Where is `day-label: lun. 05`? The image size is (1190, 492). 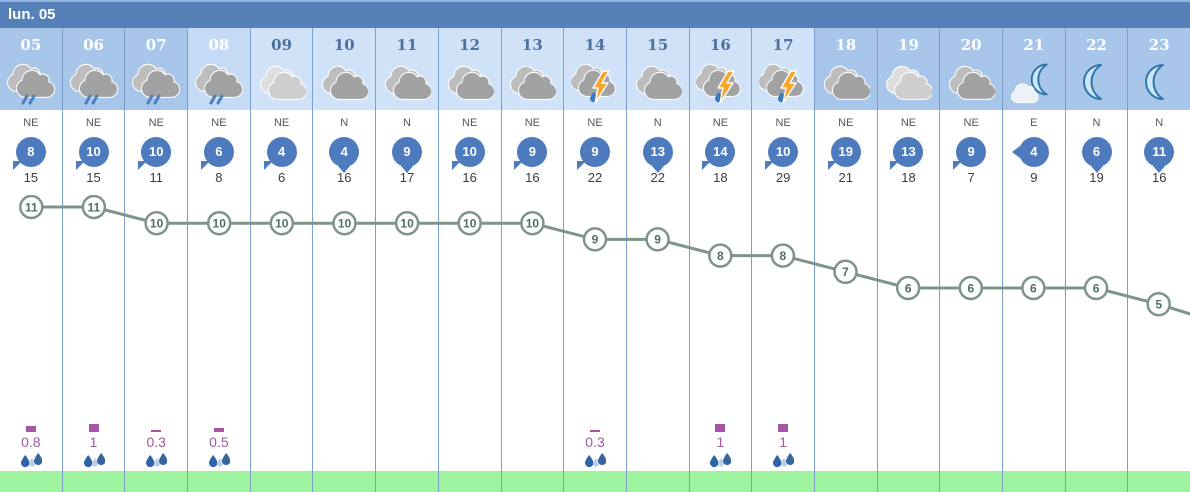
day-label: lun. 05 is located at coordinates (32, 14).